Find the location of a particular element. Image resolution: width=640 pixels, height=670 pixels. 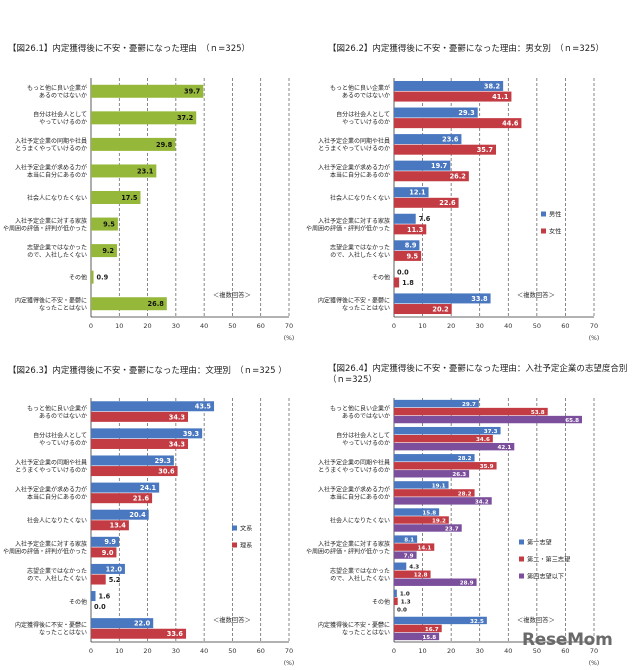

chart1-title: 【図26.1】内定獲得後に不安・憂鬱になった理由 （ｎ=325） is located at coordinates (129, 49).